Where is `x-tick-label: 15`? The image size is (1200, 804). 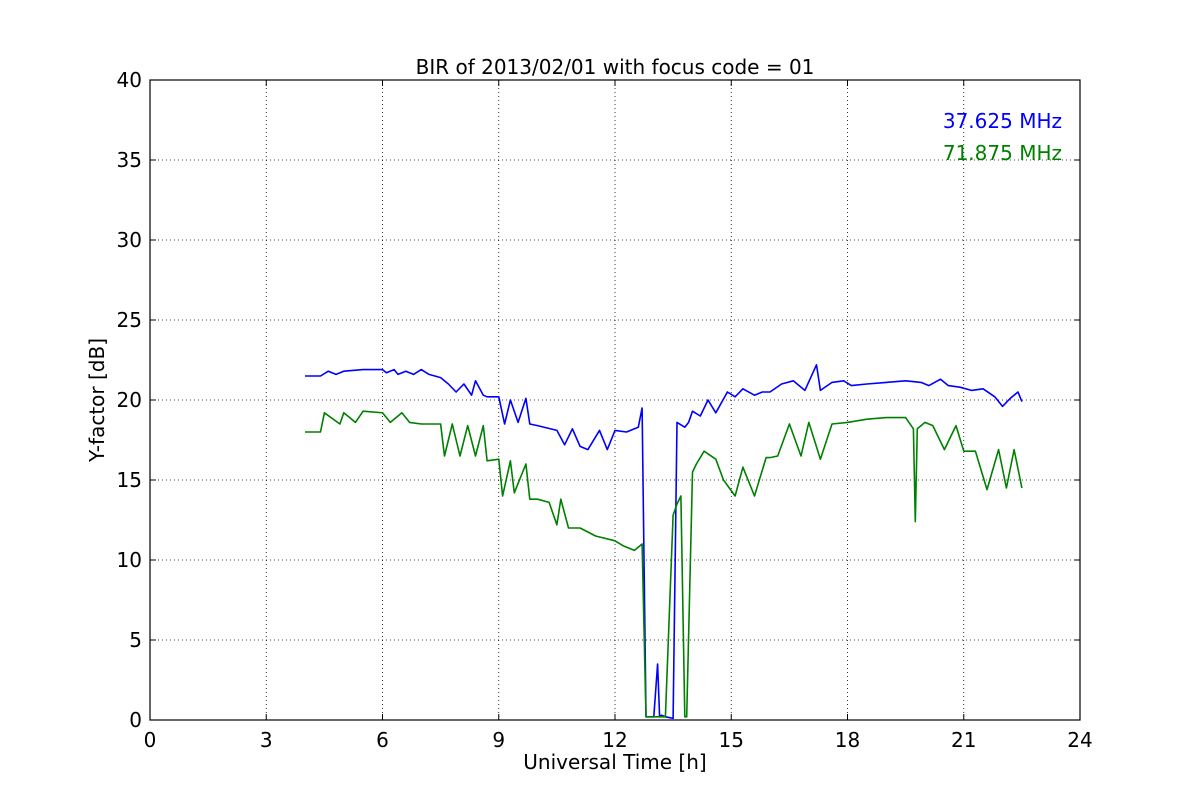 x-tick-label: 15 is located at coordinates (731, 740).